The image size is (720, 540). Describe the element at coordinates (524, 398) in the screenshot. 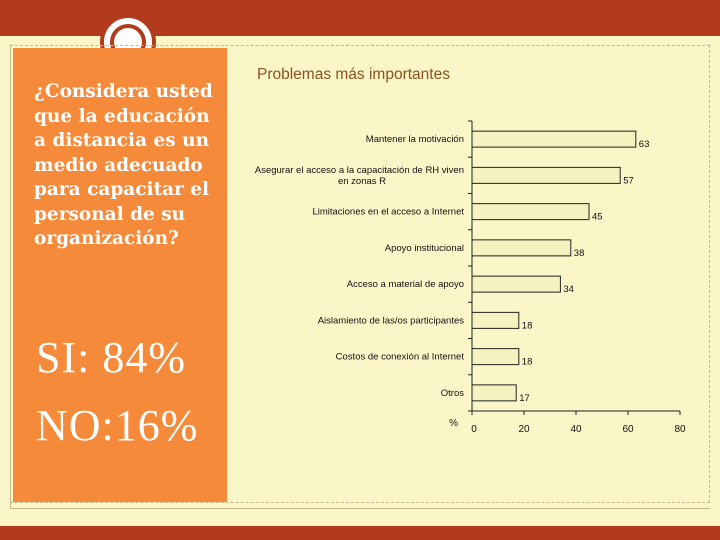

I see `data-label-8: 17` at that location.